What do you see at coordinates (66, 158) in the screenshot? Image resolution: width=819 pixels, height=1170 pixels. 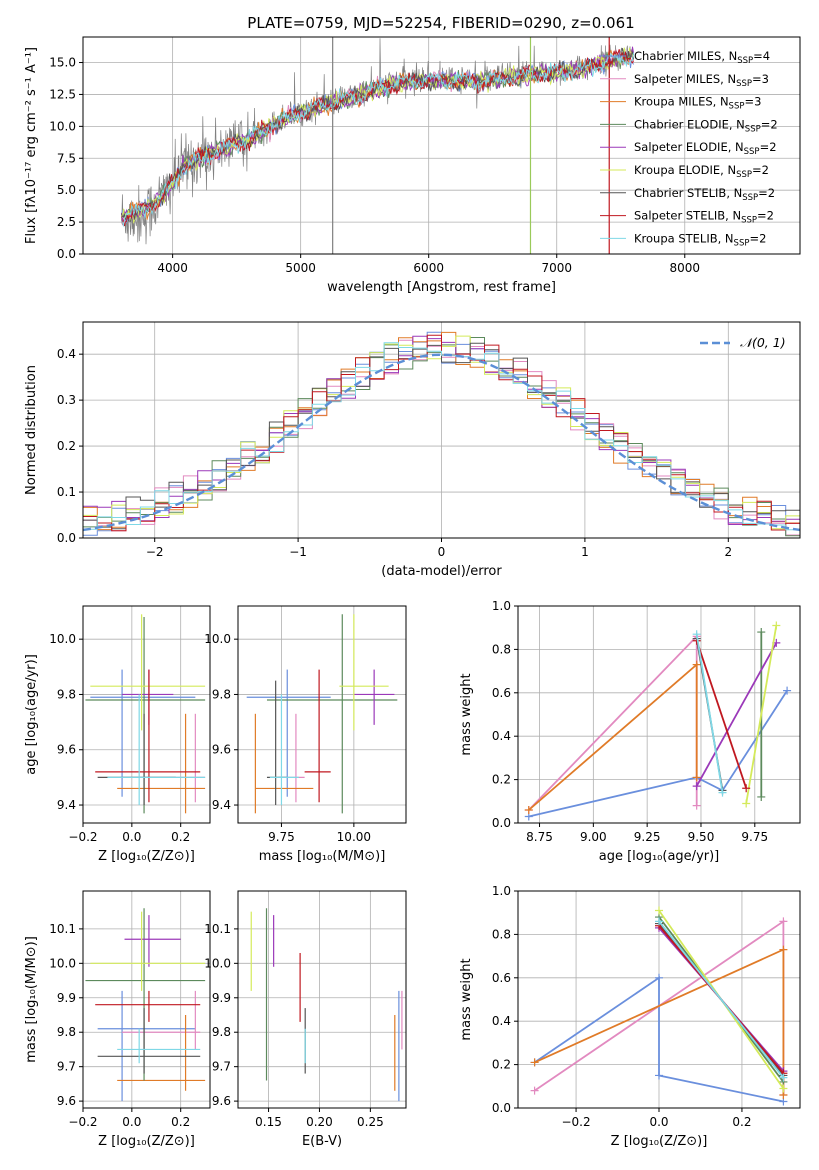 I see `y-tick-label: 7.5` at bounding box center [66, 158].